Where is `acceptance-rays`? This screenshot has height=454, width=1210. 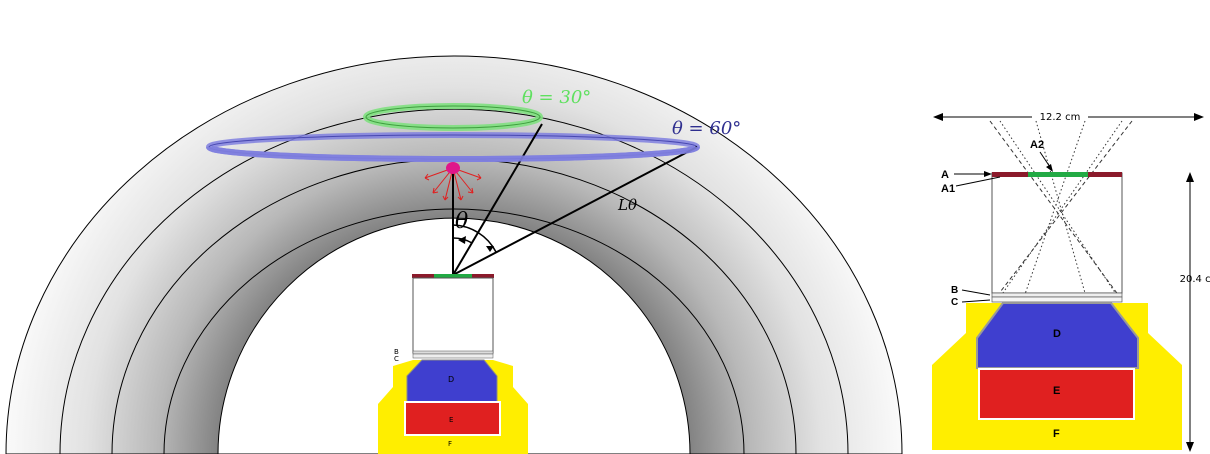
acceptance-rays is located at coordinates (1061, 210).